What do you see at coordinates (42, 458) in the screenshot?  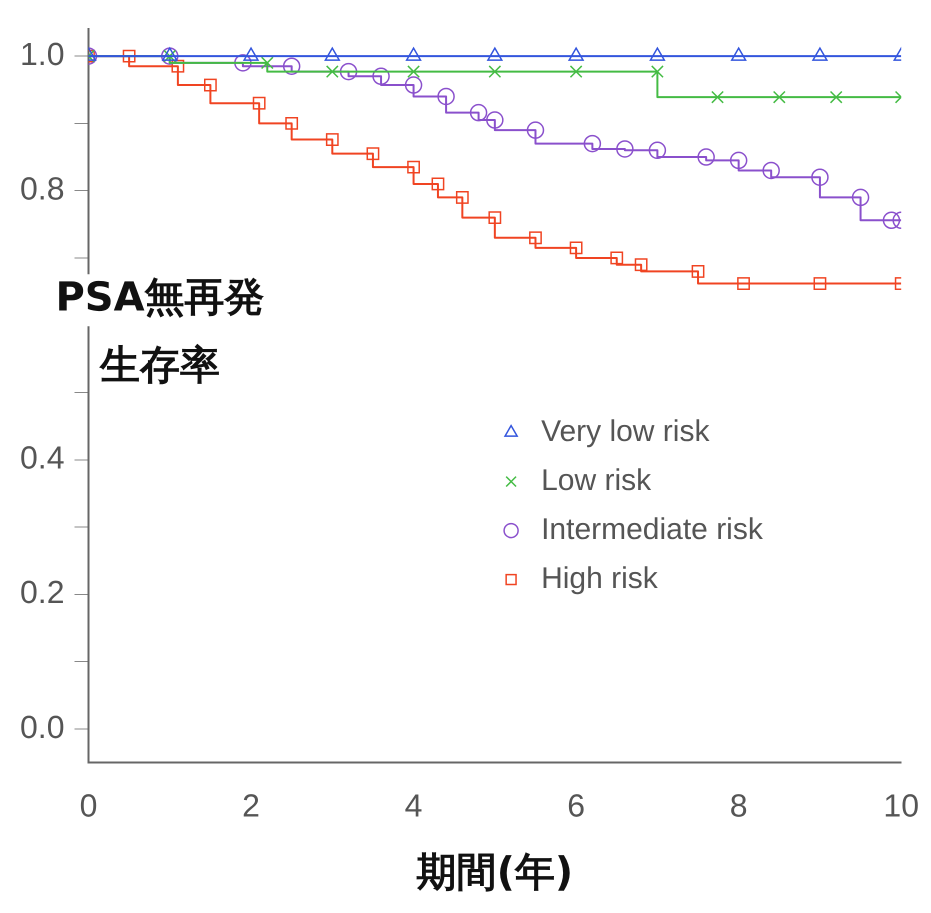 I see `y-tick-label: 0.4` at bounding box center [42, 458].